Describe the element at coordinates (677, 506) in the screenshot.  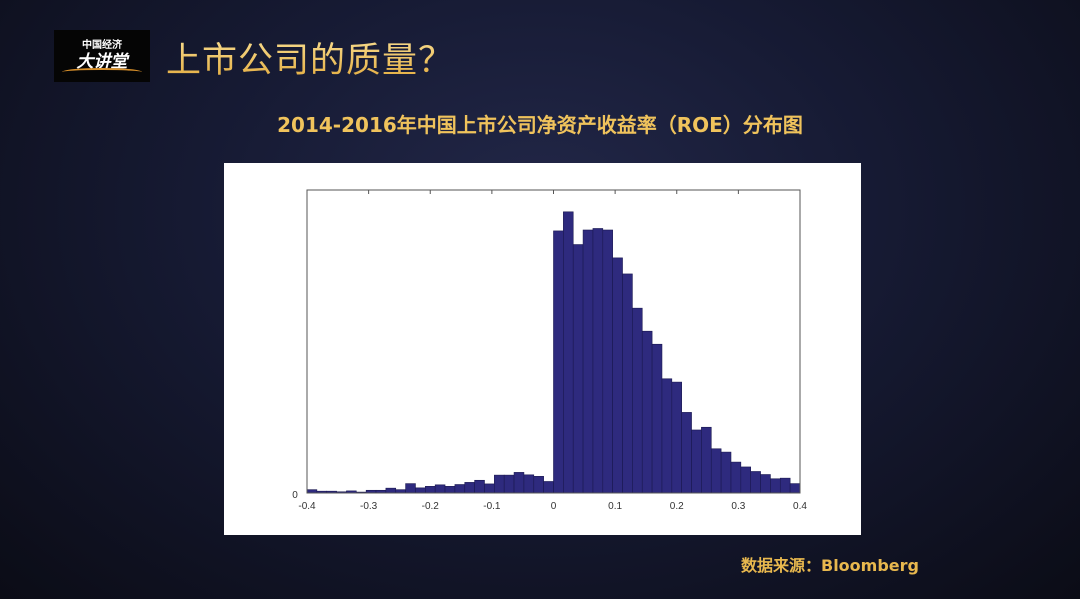
I see `x-tick-label: 0.2` at that location.